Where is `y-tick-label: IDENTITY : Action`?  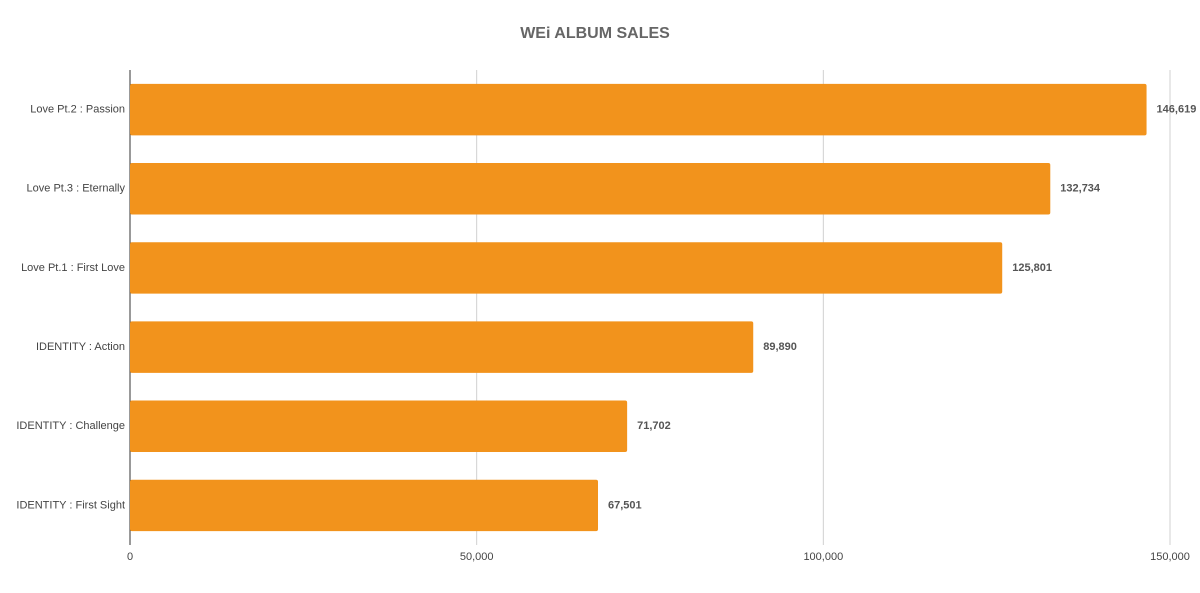 y-tick-label: IDENTITY : Action is located at coordinates (80, 347).